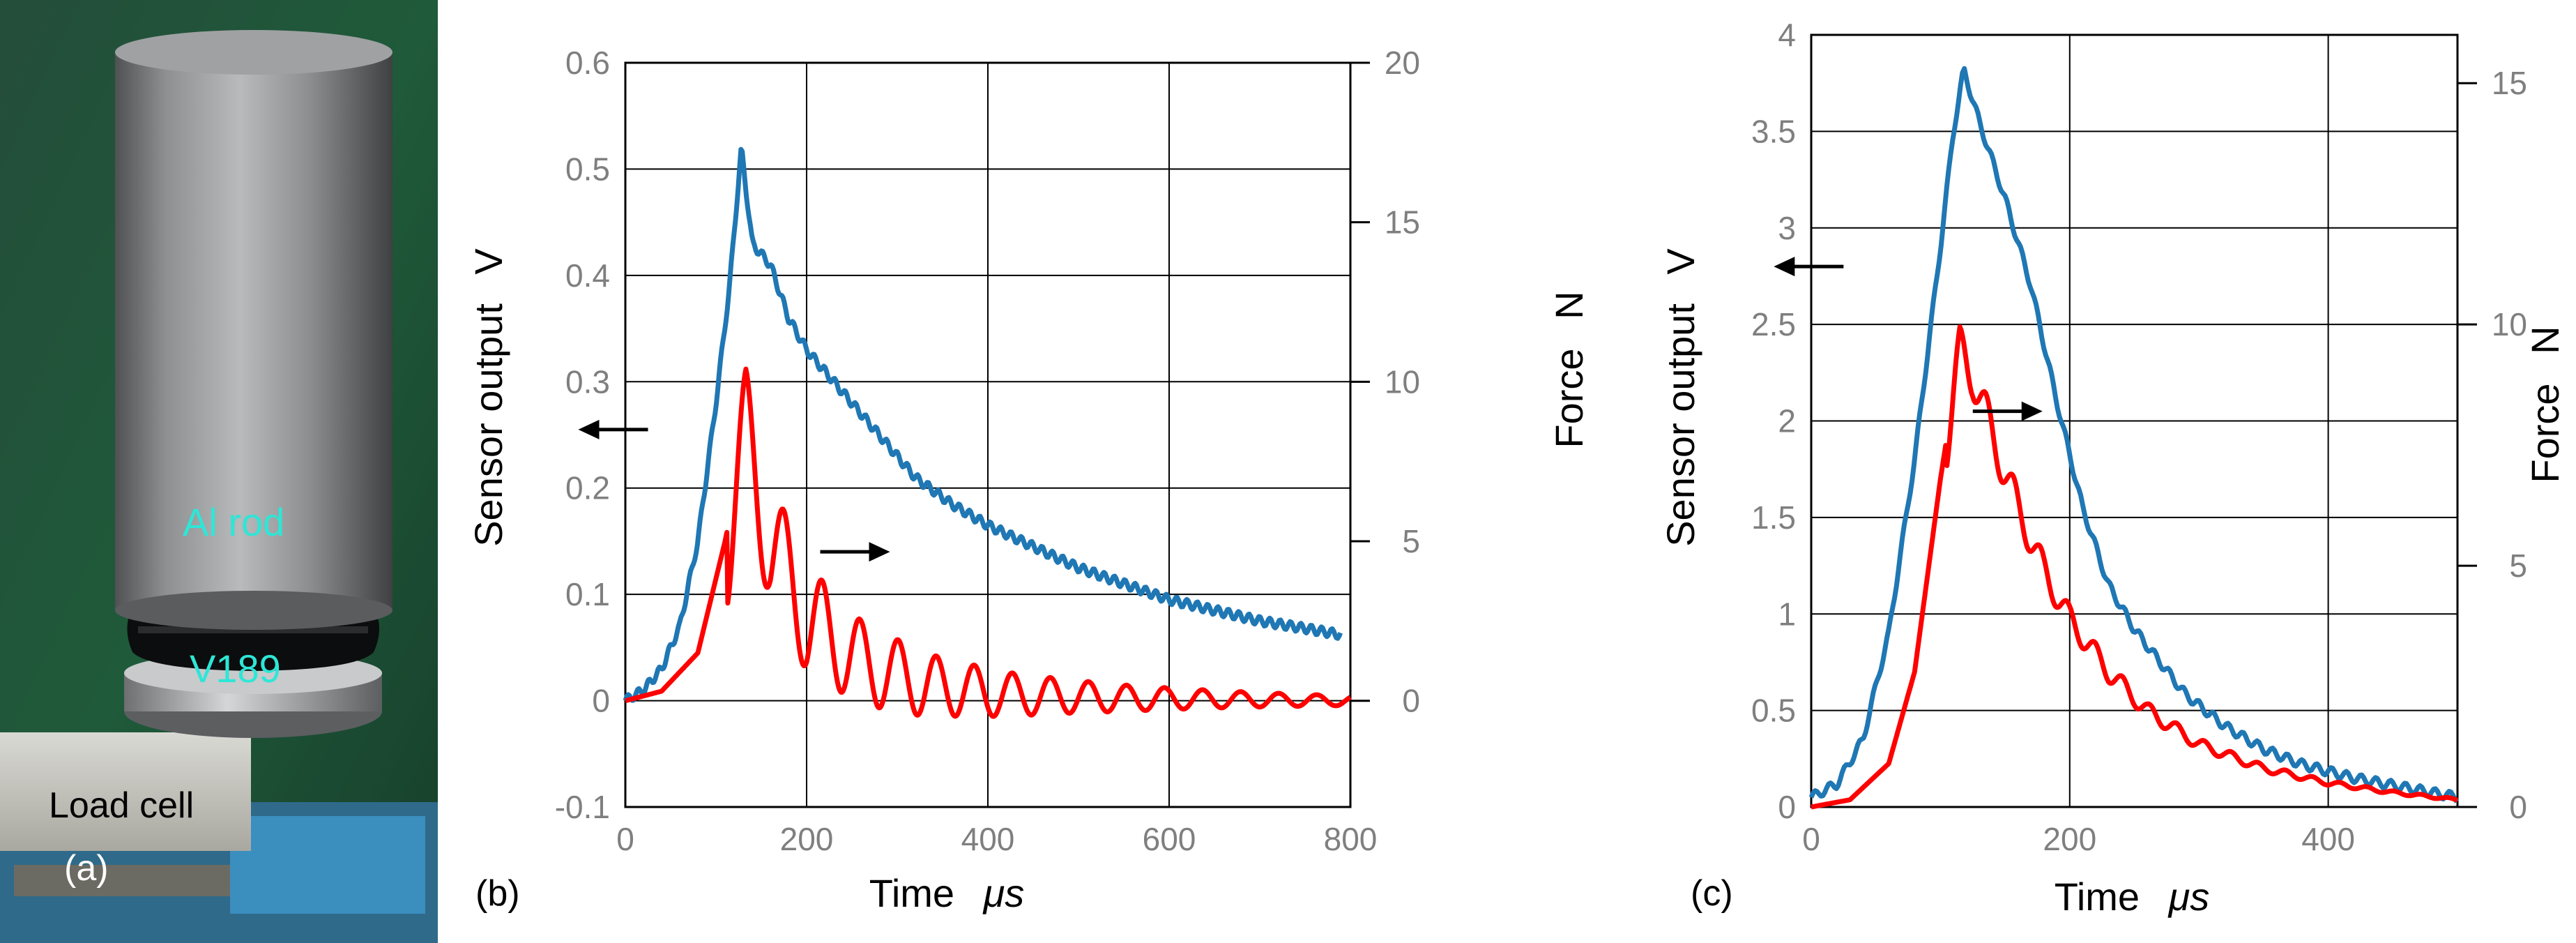 Image resolution: width=2576 pixels, height=943 pixels. I want to click on chart-c-arrows, so click(1909, 339).